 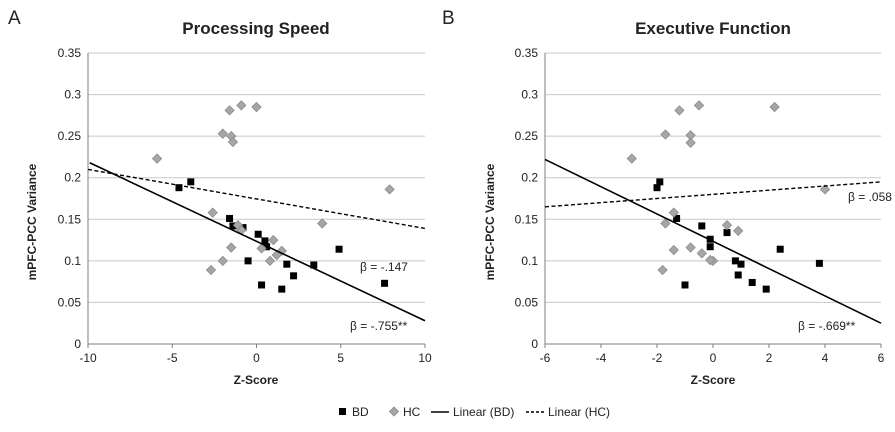 What do you see at coordinates (870, 197) in the screenshot?
I see `beta-annotation-hc-b: β = .058` at bounding box center [870, 197].